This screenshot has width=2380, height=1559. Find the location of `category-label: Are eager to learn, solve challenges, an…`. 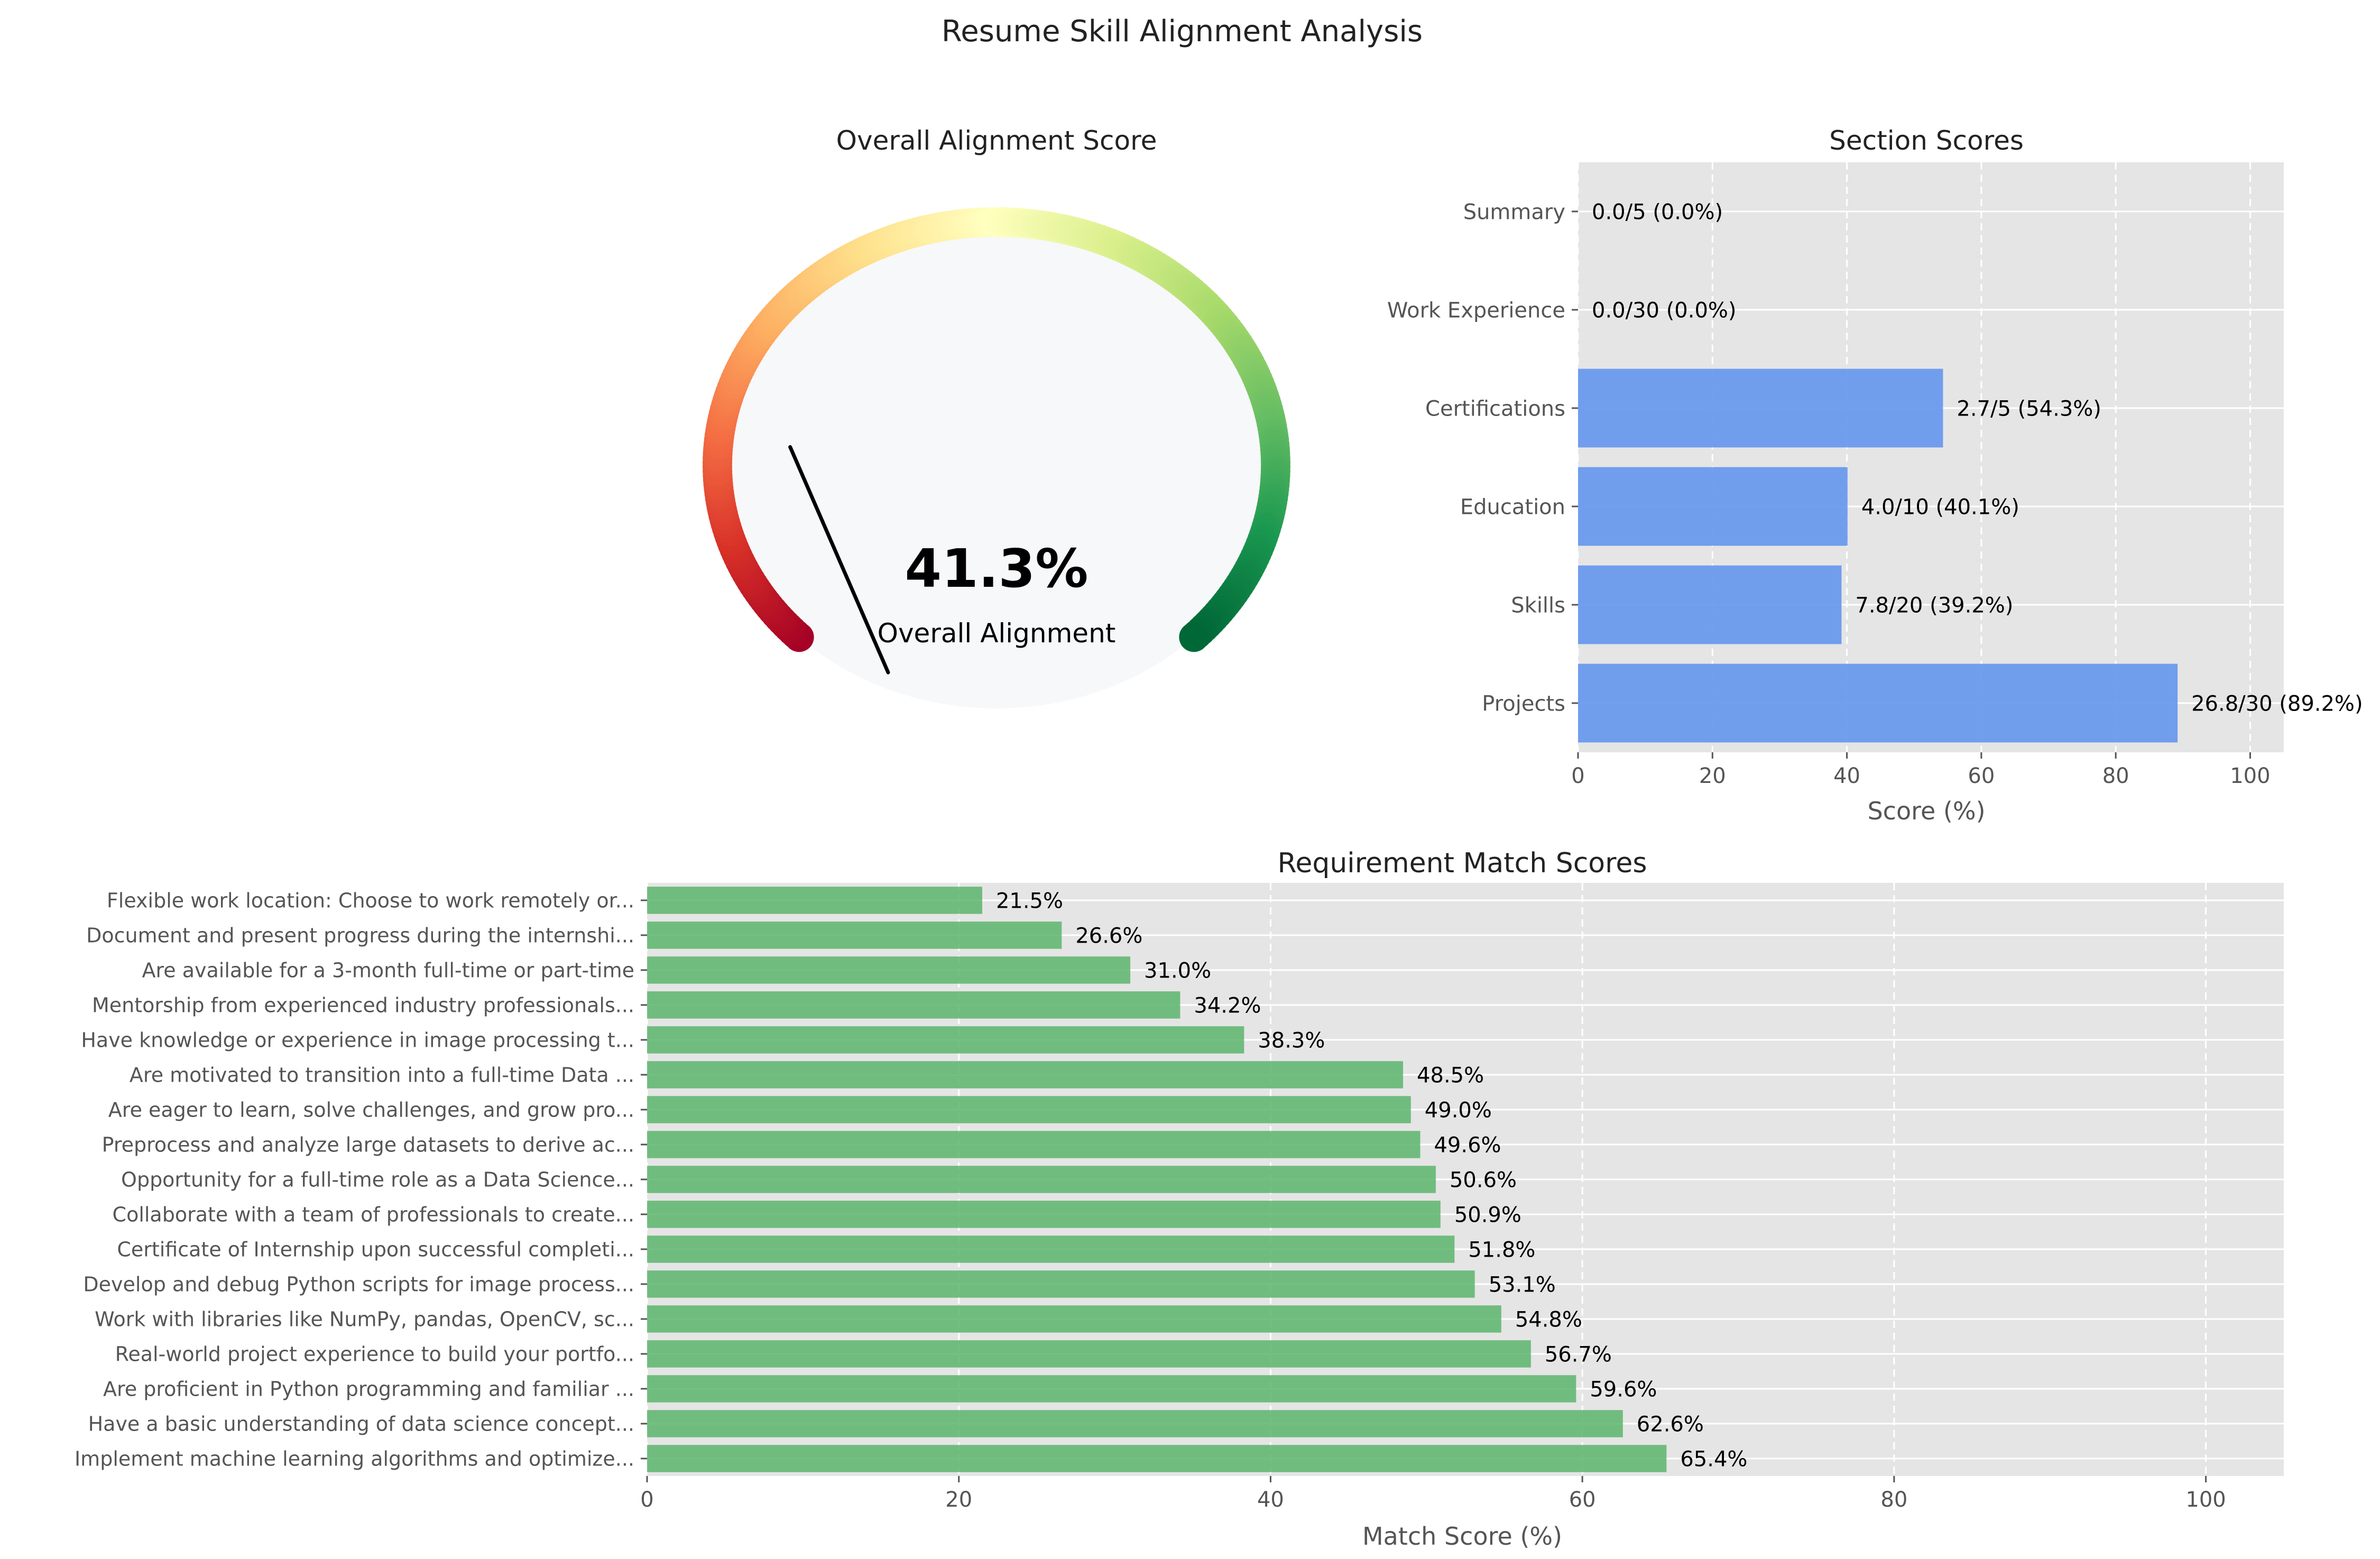

category-label: Are eager to learn, solve challenges, an… is located at coordinates (371, 1110).